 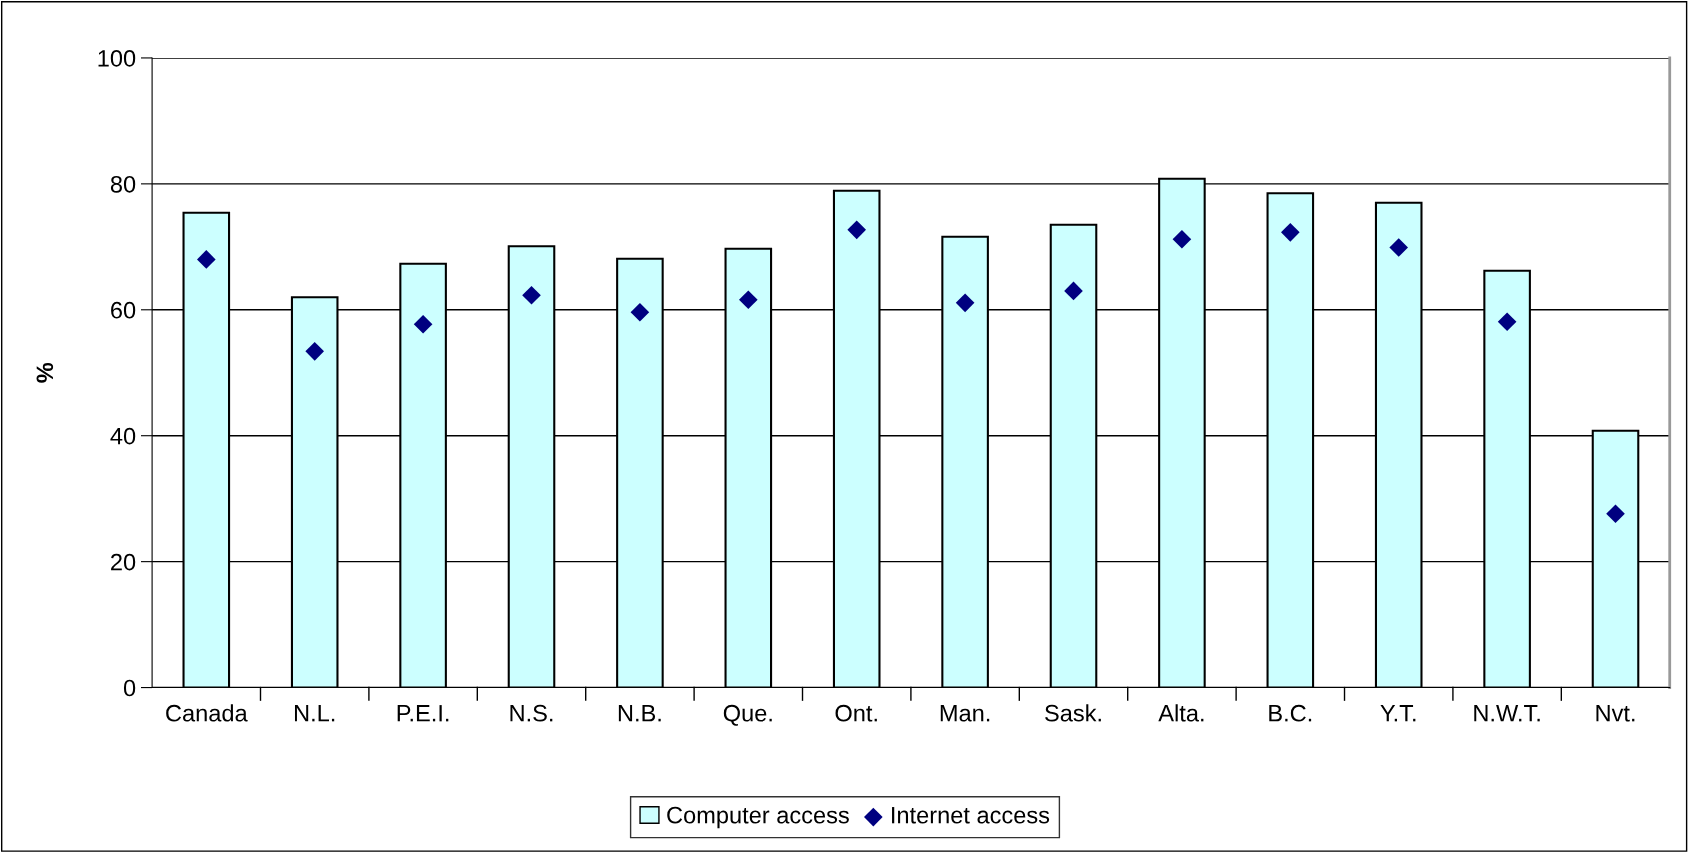 I want to click on x-tick-label: Canada, so click(x=207, y=713).